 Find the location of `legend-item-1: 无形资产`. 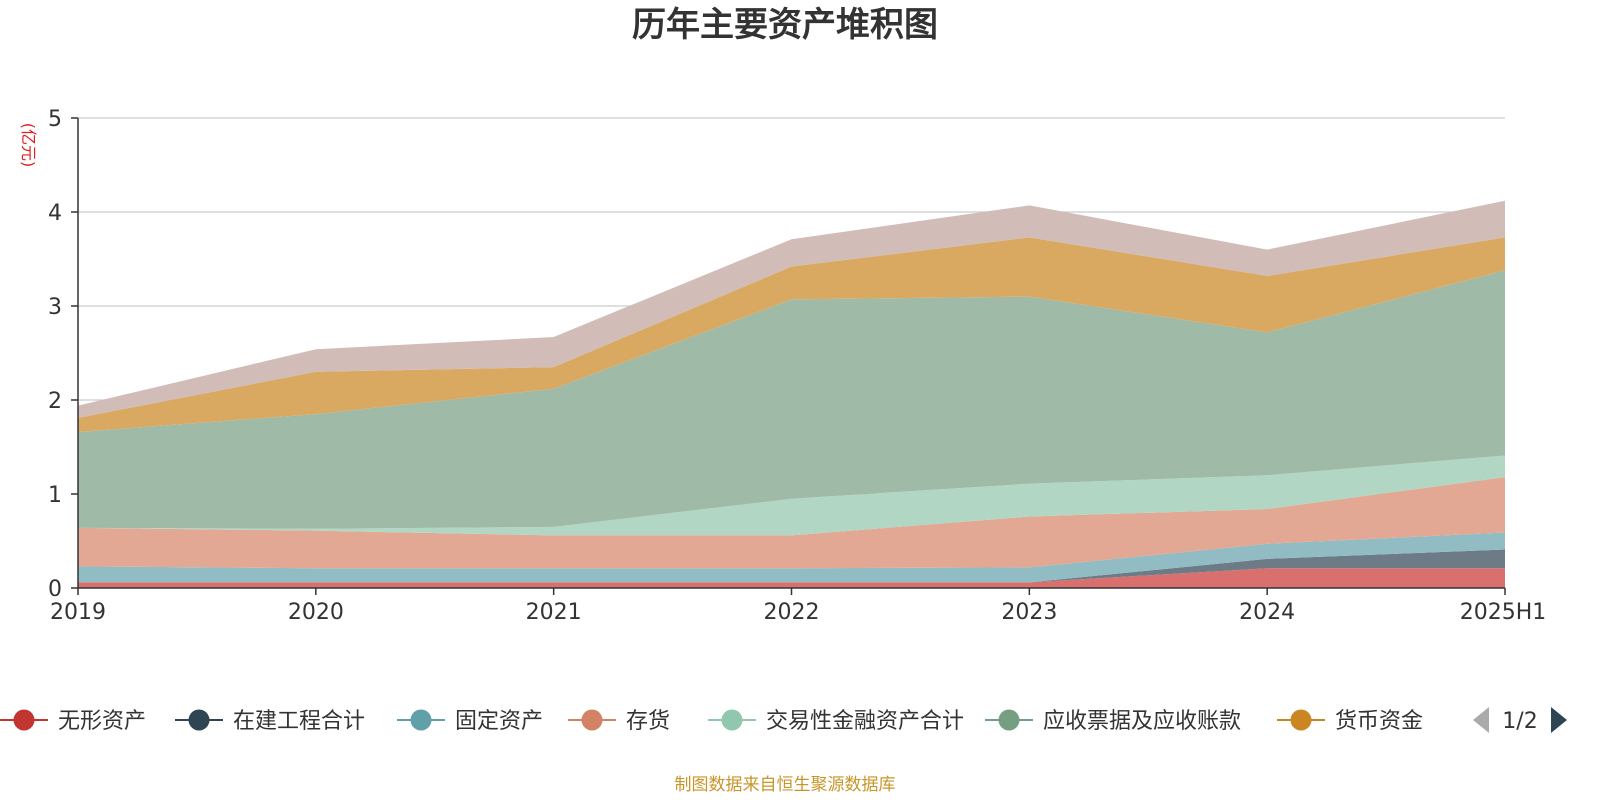

legend-item-1: 无形资产 is located at coordinates (73, 721).